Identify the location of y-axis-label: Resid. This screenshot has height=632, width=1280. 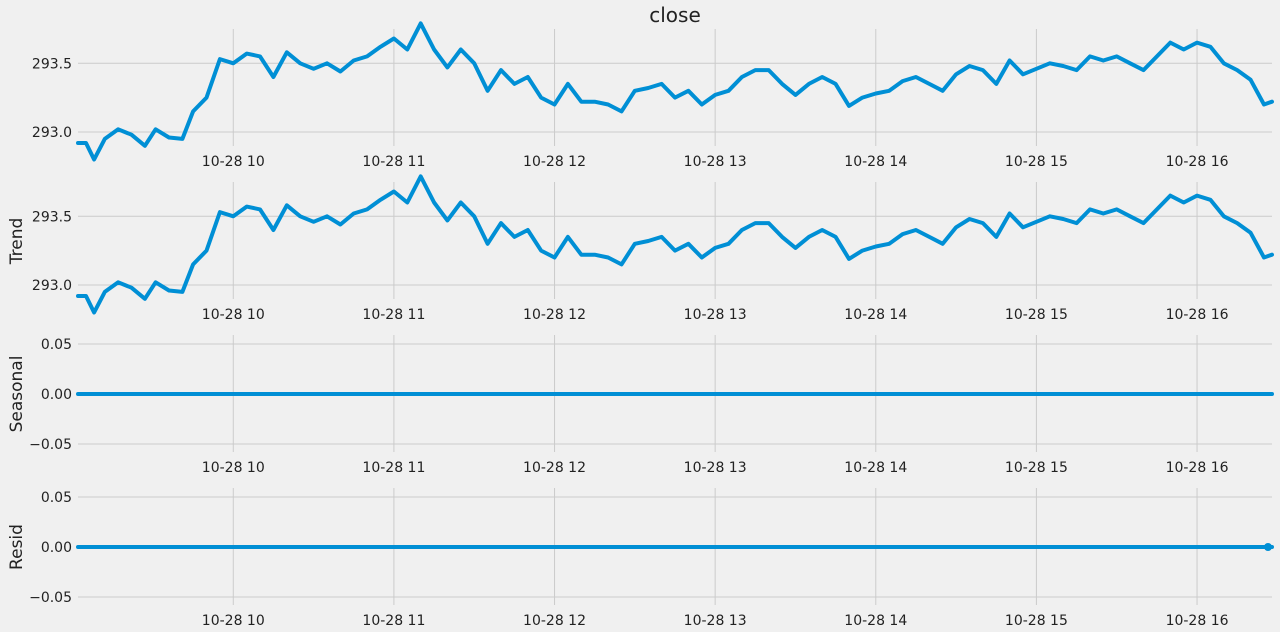
(17, 547).